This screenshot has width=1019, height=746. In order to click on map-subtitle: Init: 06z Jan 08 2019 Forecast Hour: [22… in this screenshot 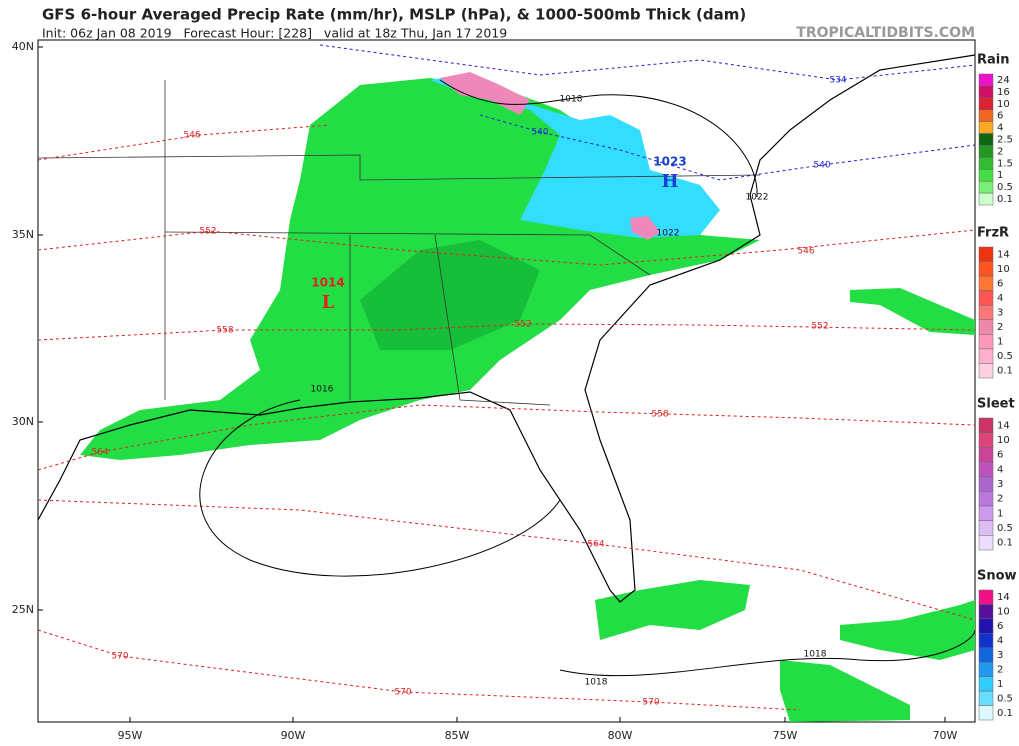, I will do `click(274, 33)`.